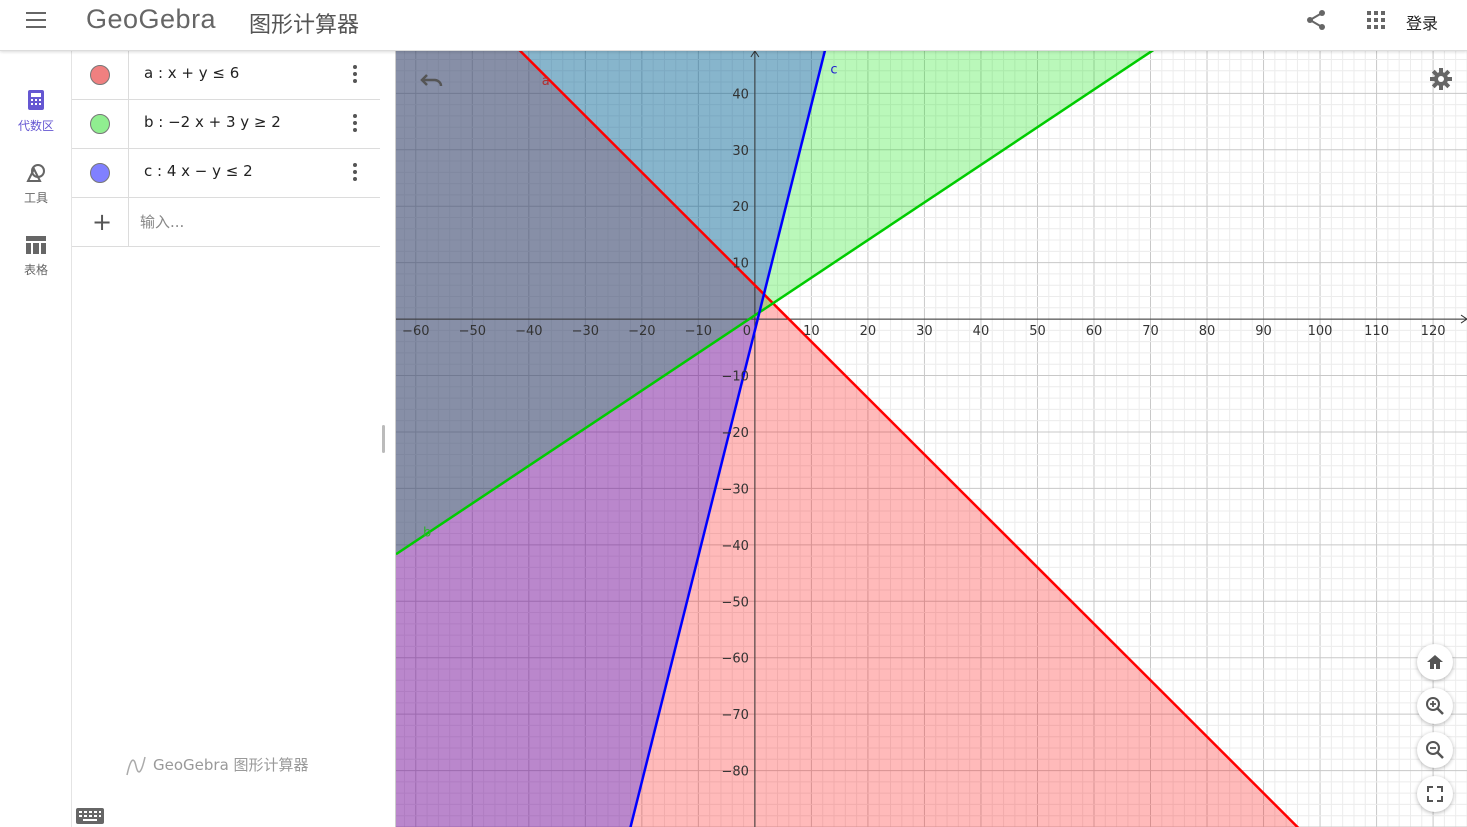  What do you see at coordinates (90, 816) in the screenshot?
I see `keyboard-icon` at bounding box center [90, 816].